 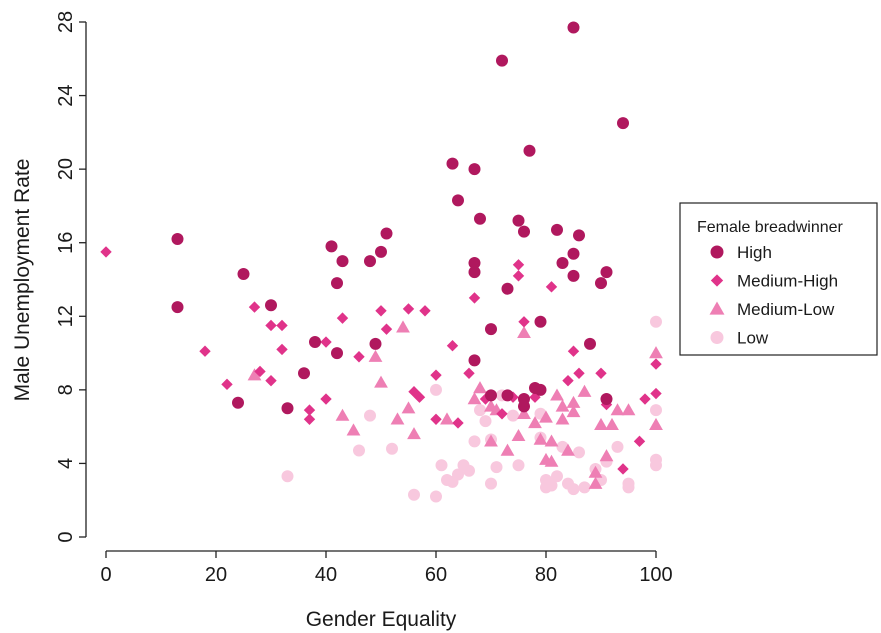 What do you see at coordinates (105, 575) in the screenshot?
I see `x-tick-label: 0` at bounding box center [105, 575].